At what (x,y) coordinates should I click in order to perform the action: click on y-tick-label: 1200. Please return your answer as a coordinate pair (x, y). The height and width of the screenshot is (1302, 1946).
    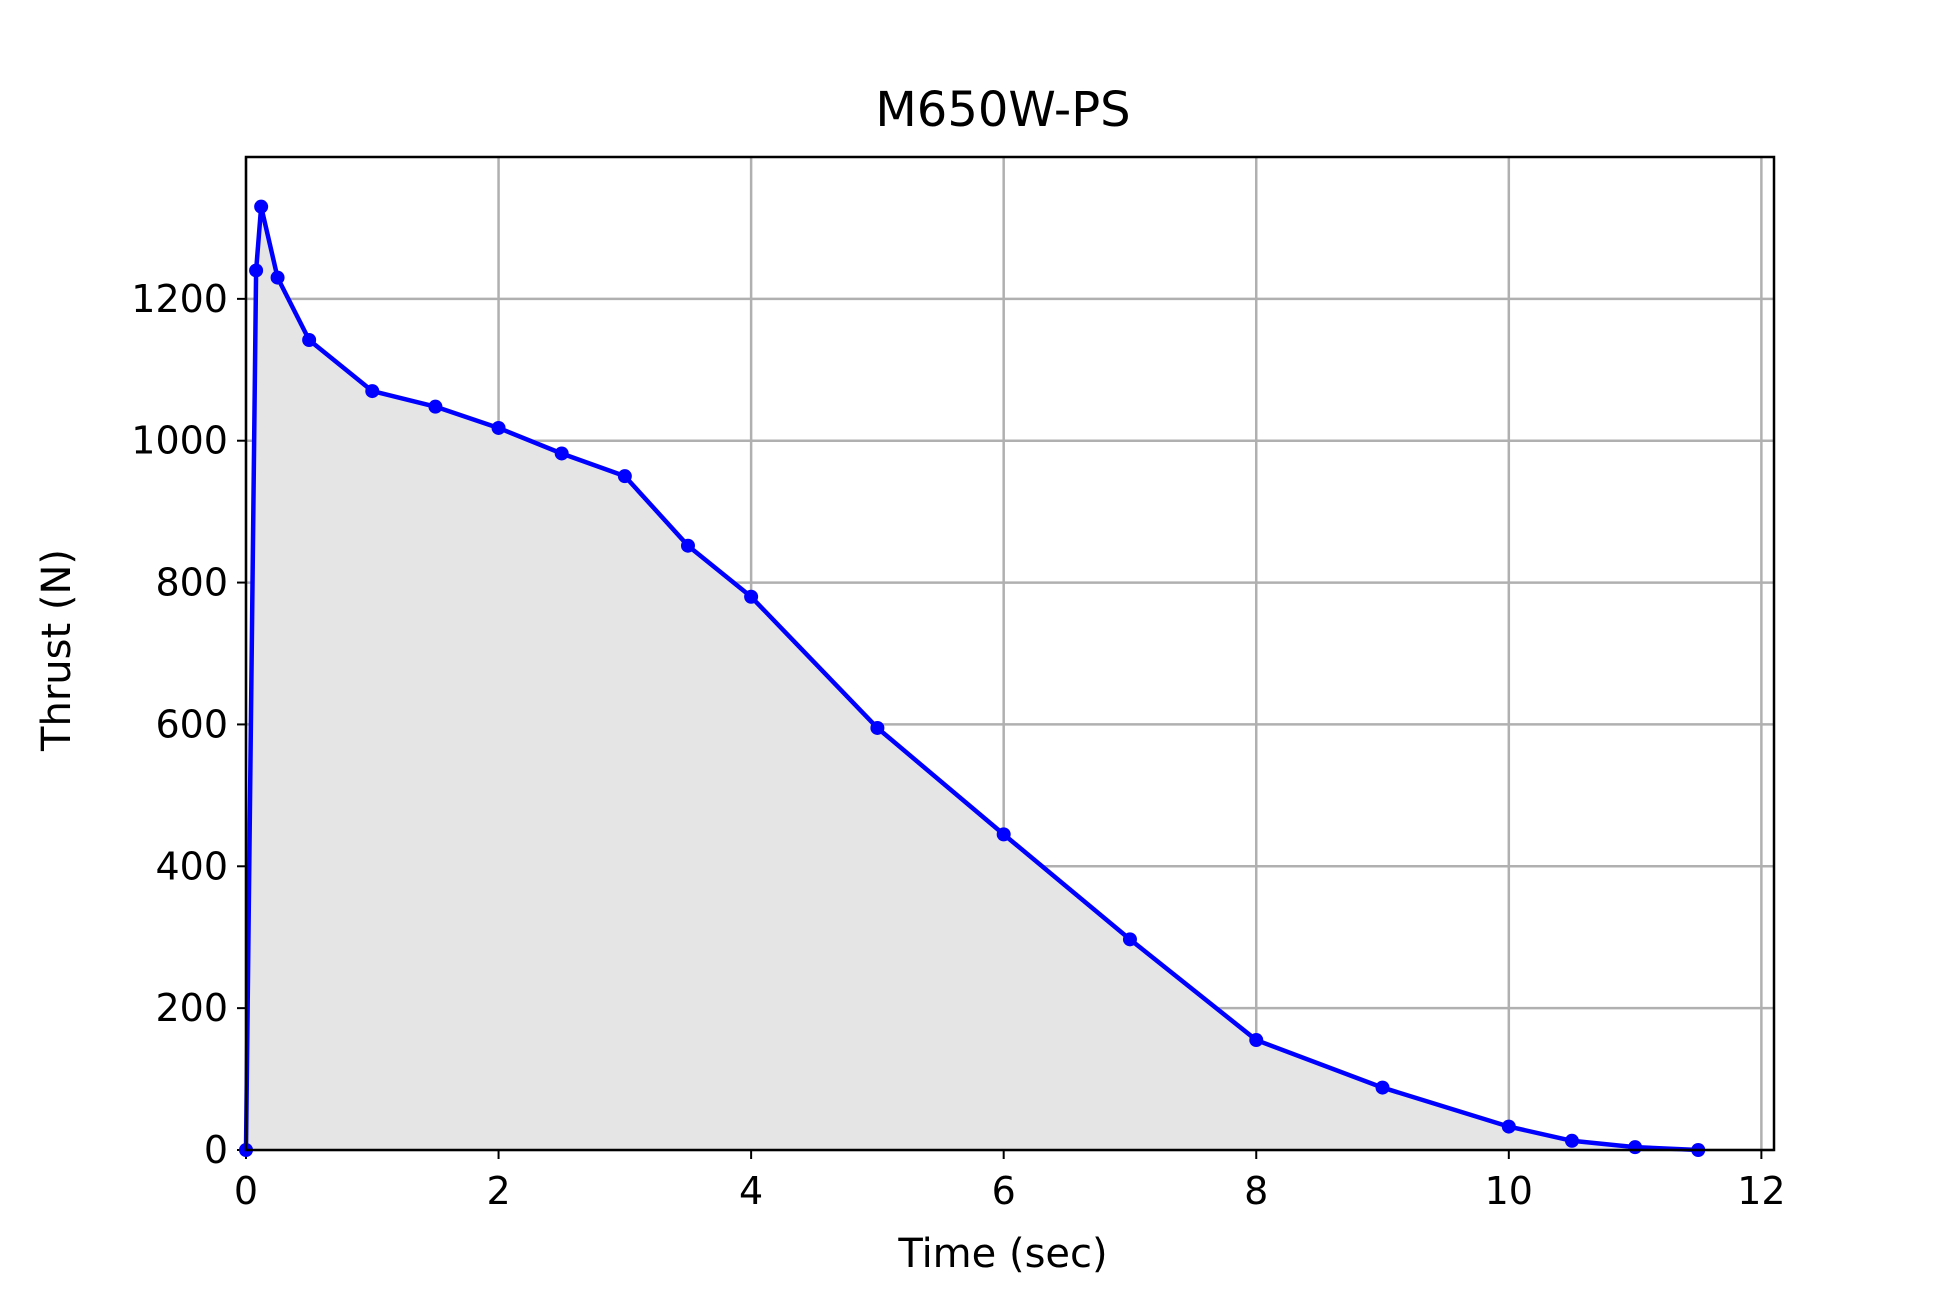
    Looking at the image, I should click on (179, 299).